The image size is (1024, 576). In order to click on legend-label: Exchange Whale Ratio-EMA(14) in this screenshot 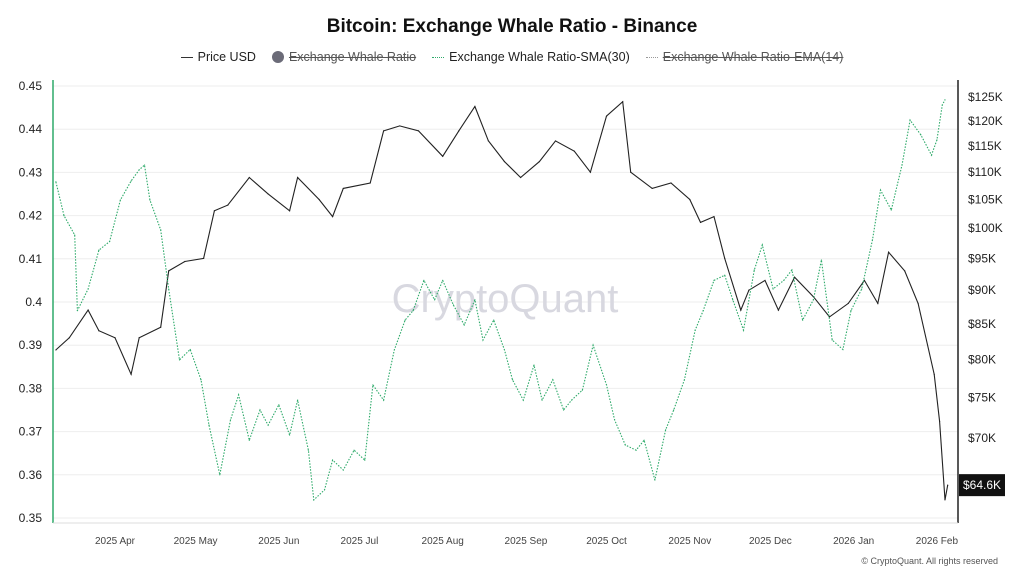, I will do `click(753, 57)`.